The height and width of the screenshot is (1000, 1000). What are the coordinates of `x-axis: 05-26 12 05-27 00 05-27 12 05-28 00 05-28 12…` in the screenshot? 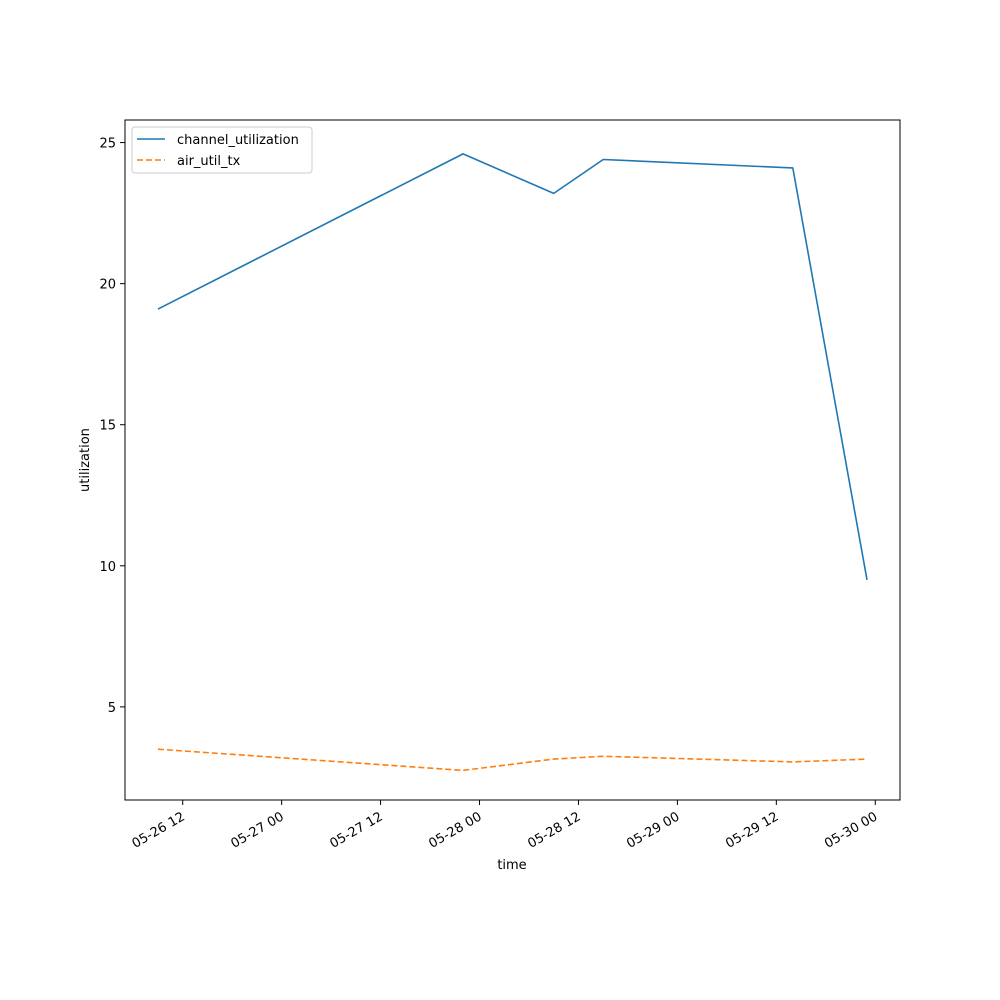 It's located at (505, 826).